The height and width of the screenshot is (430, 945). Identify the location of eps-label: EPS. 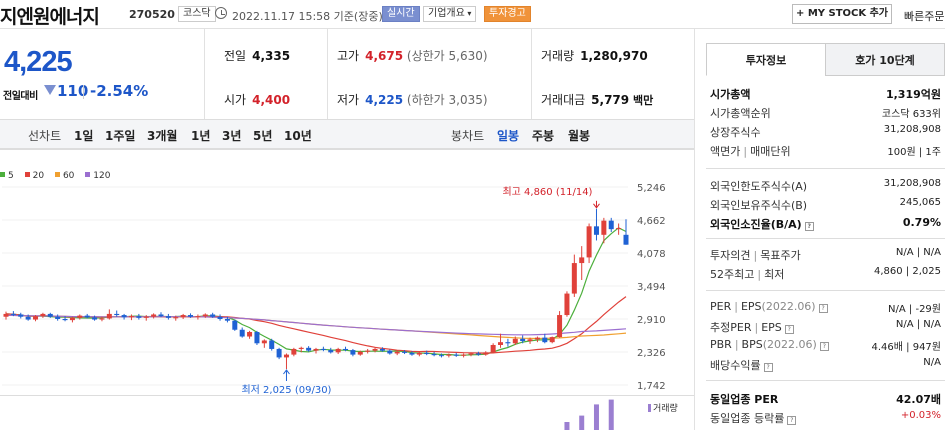
(751, 306).